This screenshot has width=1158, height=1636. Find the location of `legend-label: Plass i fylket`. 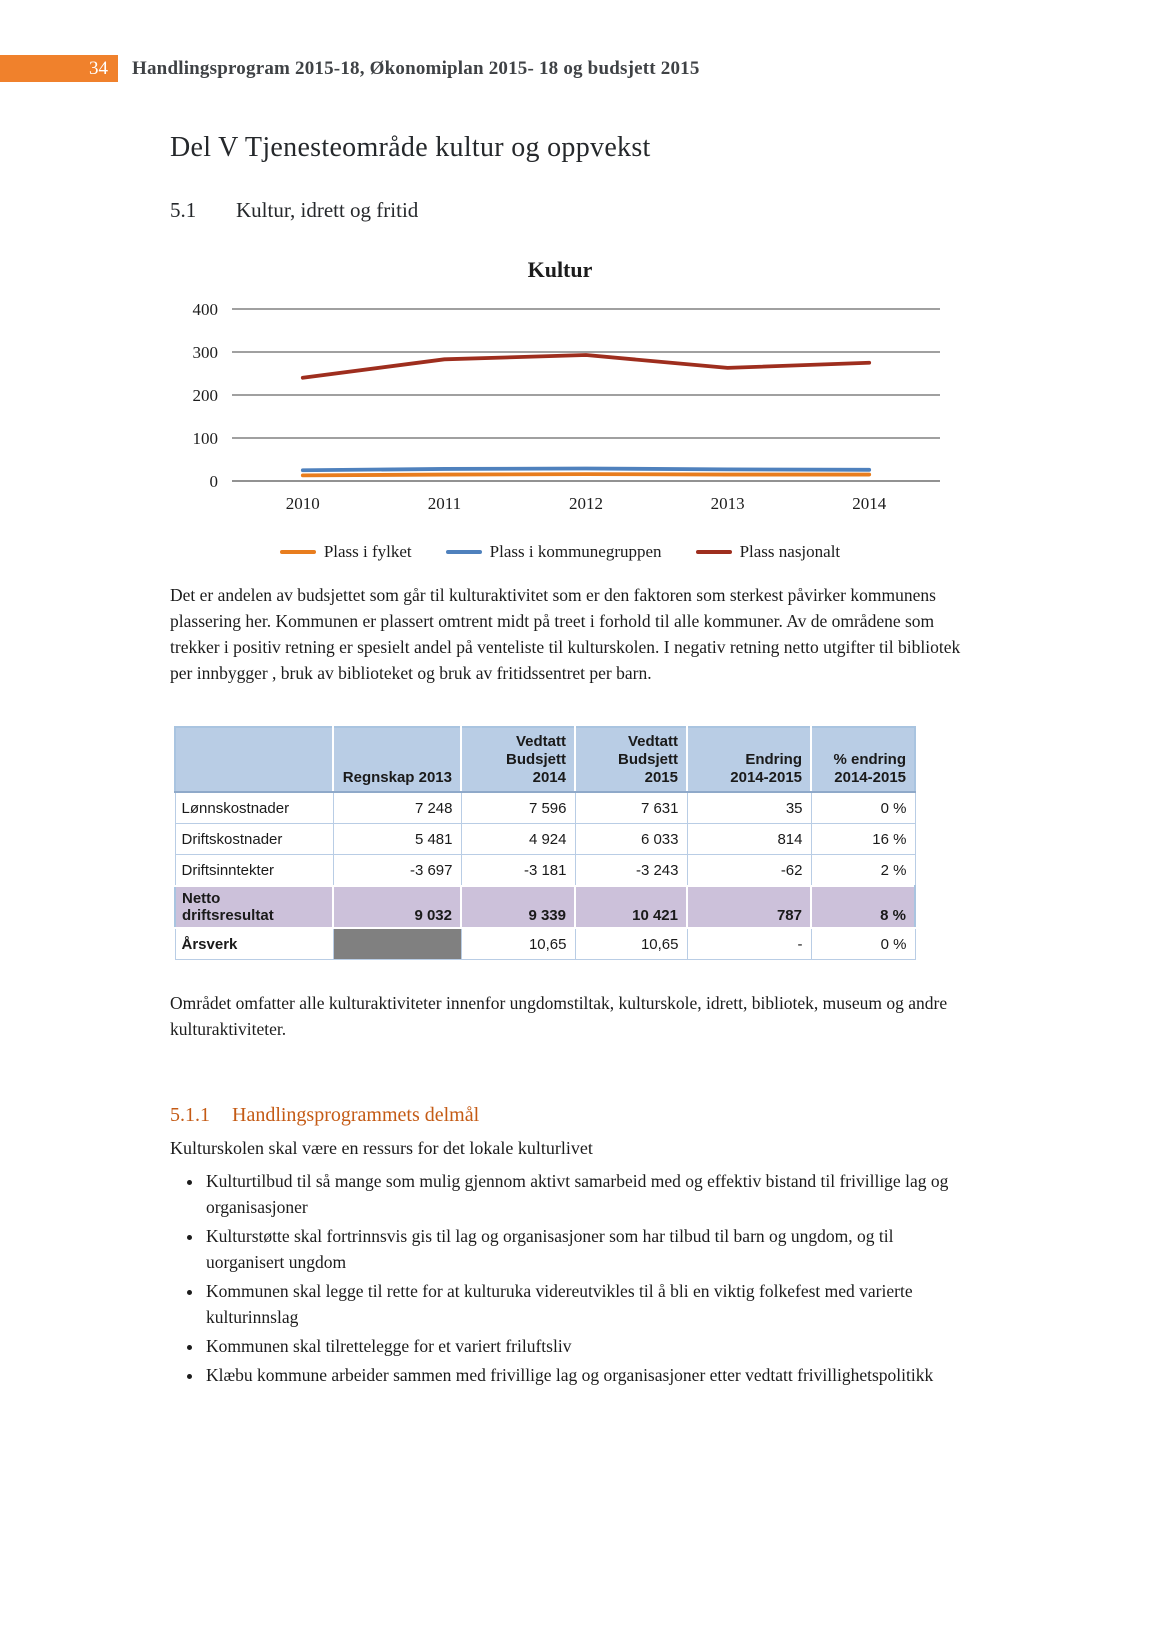

legend-label: Plass i fylket is located at coordinates (367, 551).